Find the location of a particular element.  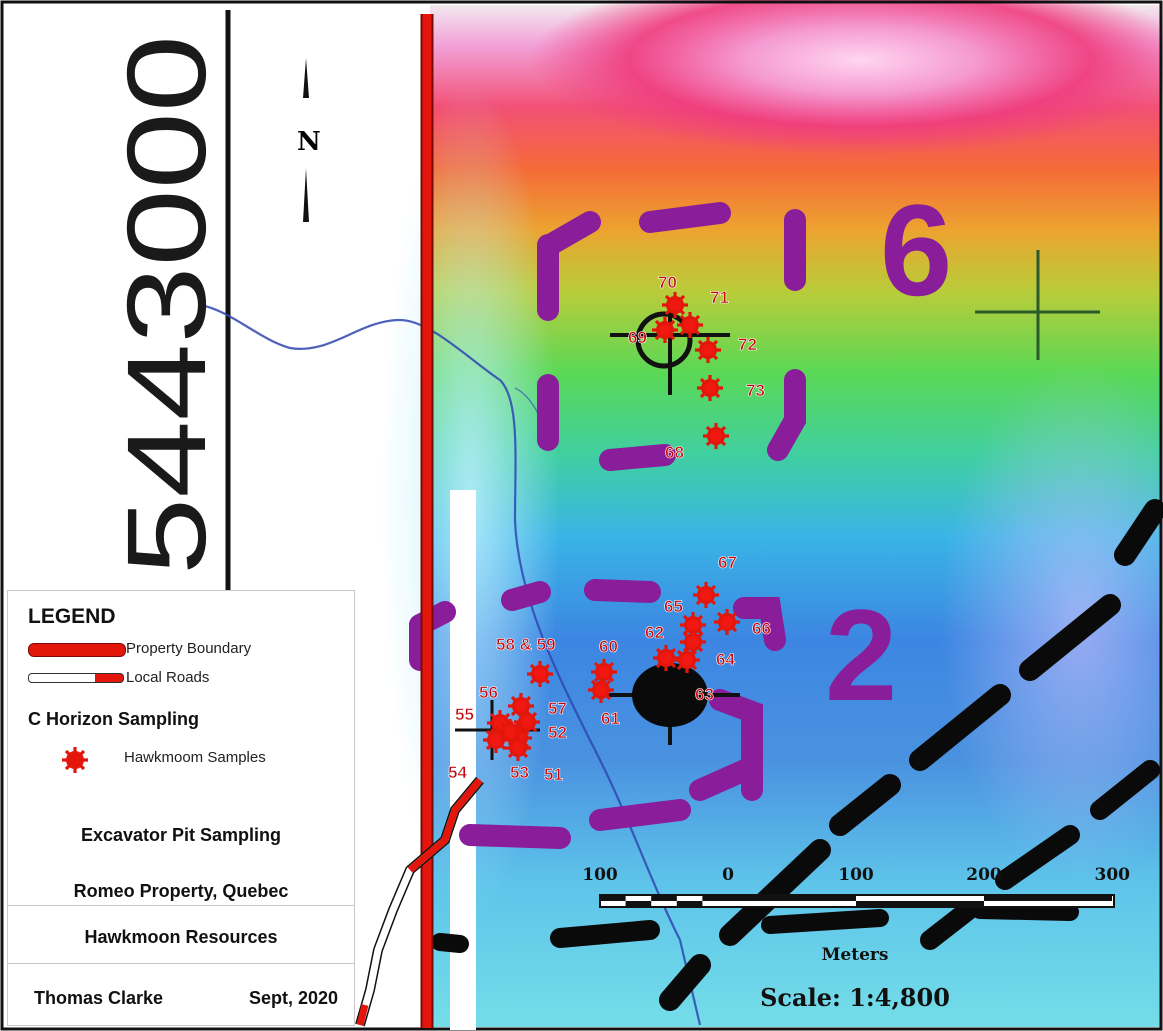

sample-label-67: 67 is located at coordinates (727, 562).